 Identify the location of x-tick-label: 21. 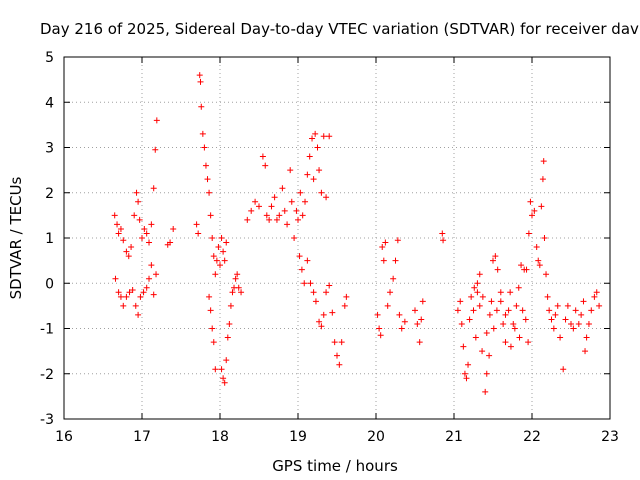
(454, 437).